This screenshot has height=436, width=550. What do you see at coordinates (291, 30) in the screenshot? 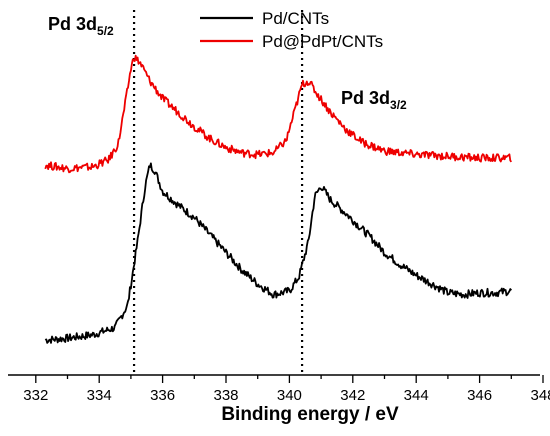
I see `legend: Pd/CNTs Pd@PdPt/CNTs` at bounding box center [291, 30].